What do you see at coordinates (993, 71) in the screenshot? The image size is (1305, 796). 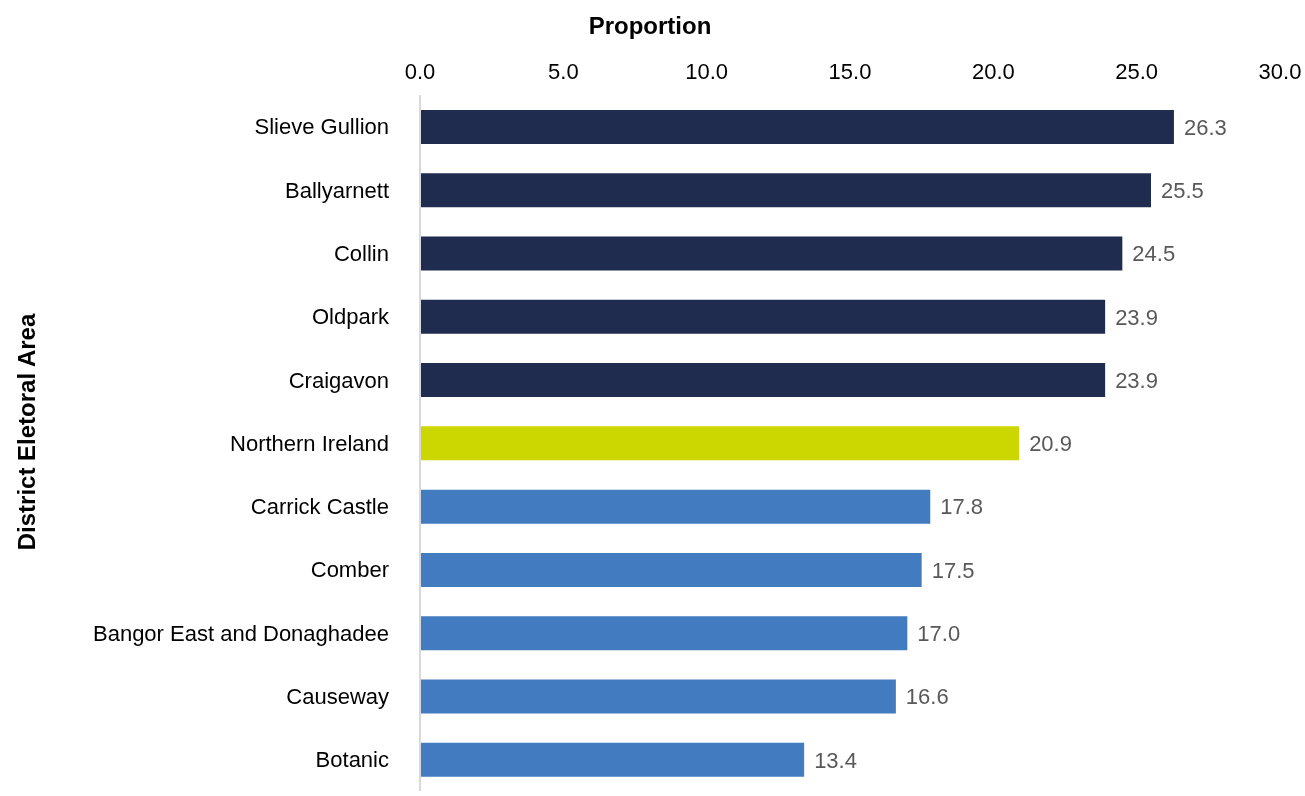 I see `x-tick-label: 20.0` at bounding box center [993, 71].